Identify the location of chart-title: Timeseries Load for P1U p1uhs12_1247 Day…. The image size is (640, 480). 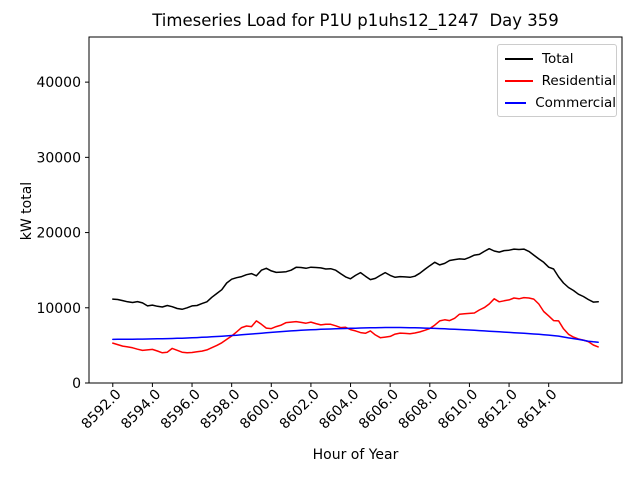
(355, 20).